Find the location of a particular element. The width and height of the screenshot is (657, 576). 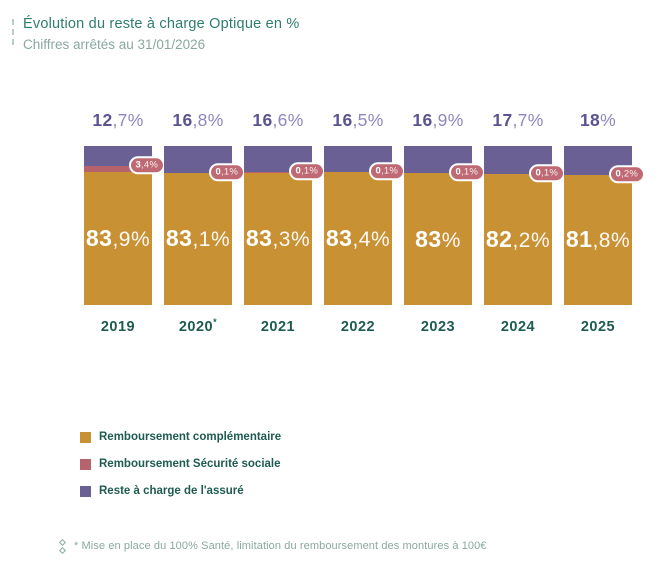

dashed-marker-icon is located at coordinates (13, 32).